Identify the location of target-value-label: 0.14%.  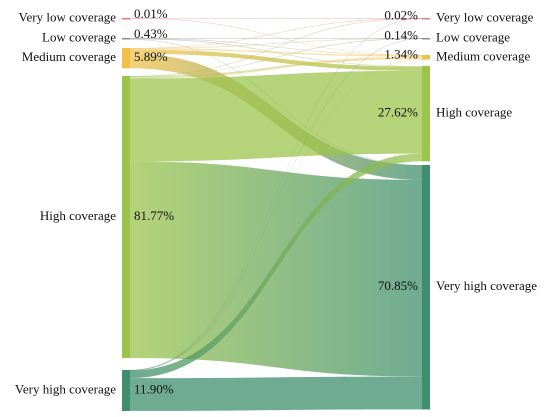
(401, 35).